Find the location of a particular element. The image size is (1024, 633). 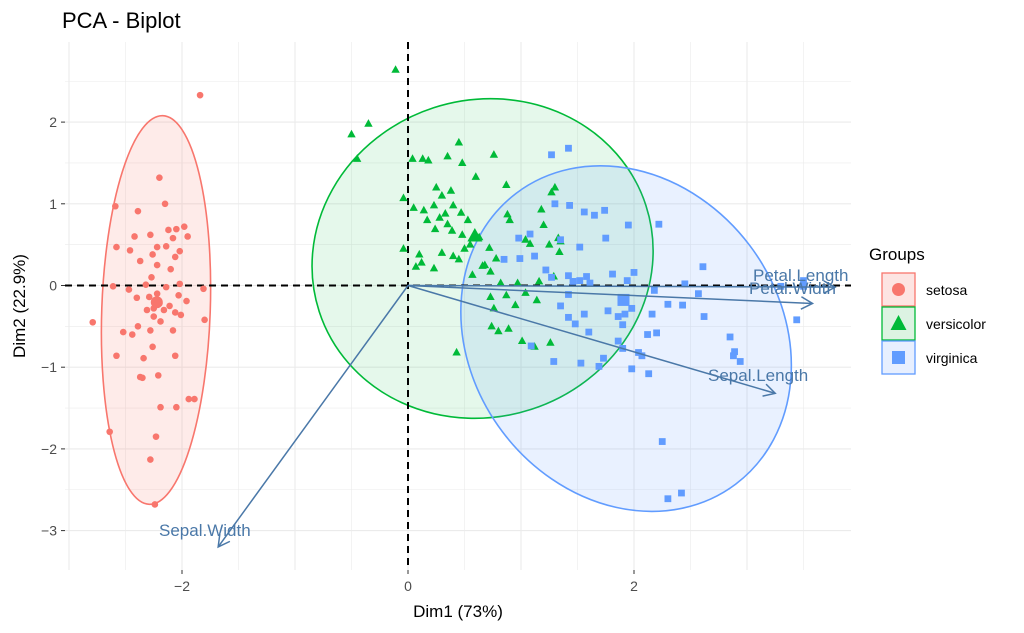

y-tick-label: −3 is located at coordinates (49, 531).